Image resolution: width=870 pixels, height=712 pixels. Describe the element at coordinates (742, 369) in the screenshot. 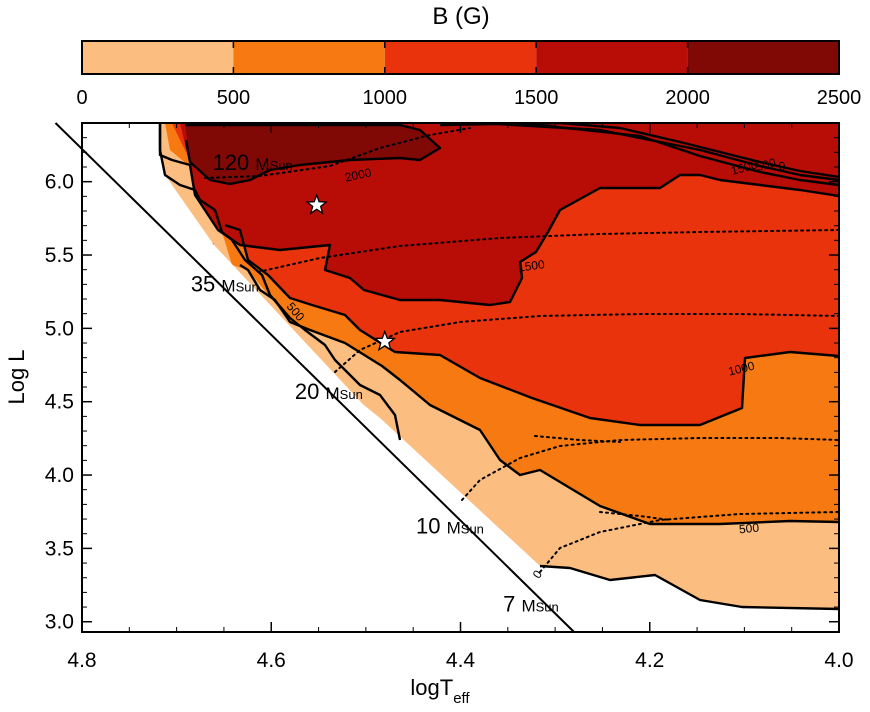

I see `contour-label: 1000` at that location.